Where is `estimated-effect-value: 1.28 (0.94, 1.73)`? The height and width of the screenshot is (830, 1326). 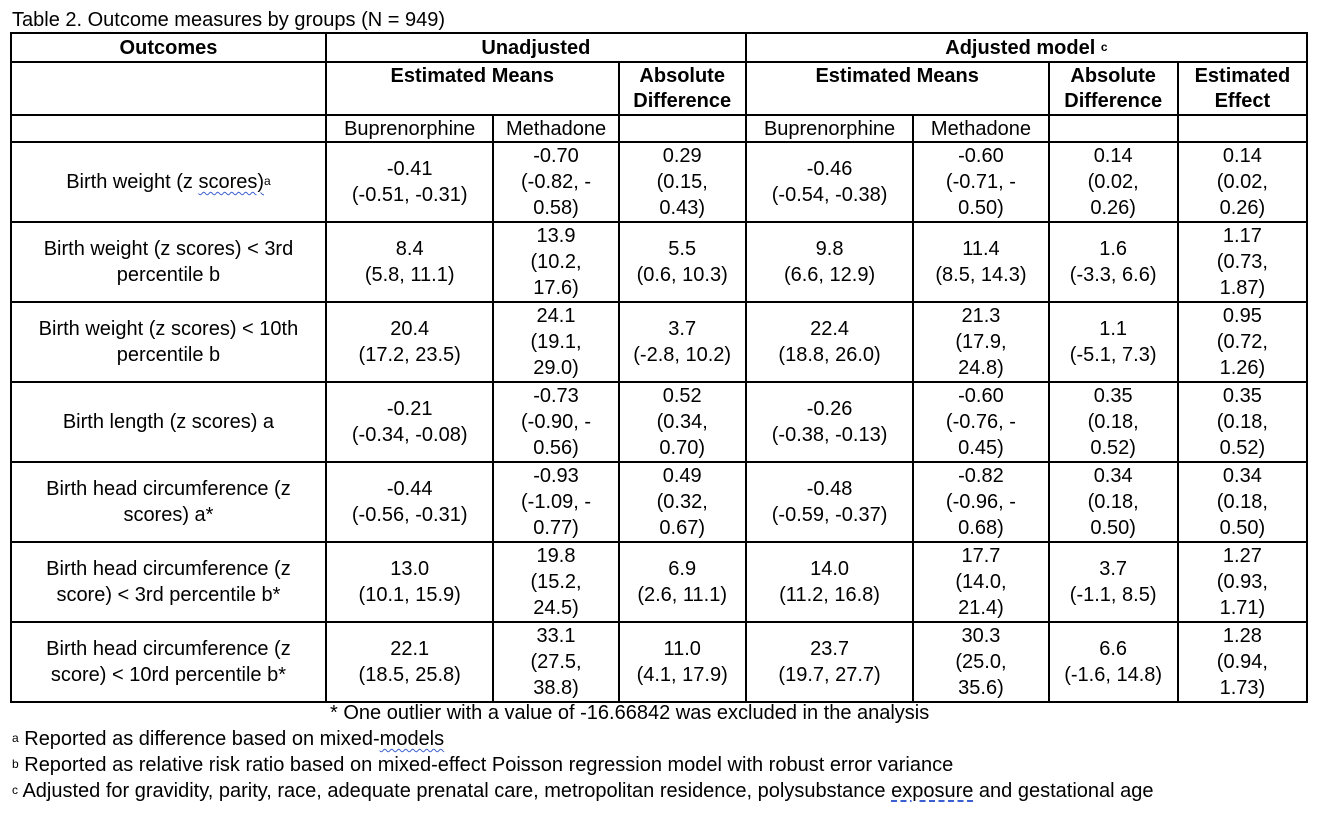
estimated-effect-value: 1.28 (0.94, 1.73) is located at coordinates (1242, 662).